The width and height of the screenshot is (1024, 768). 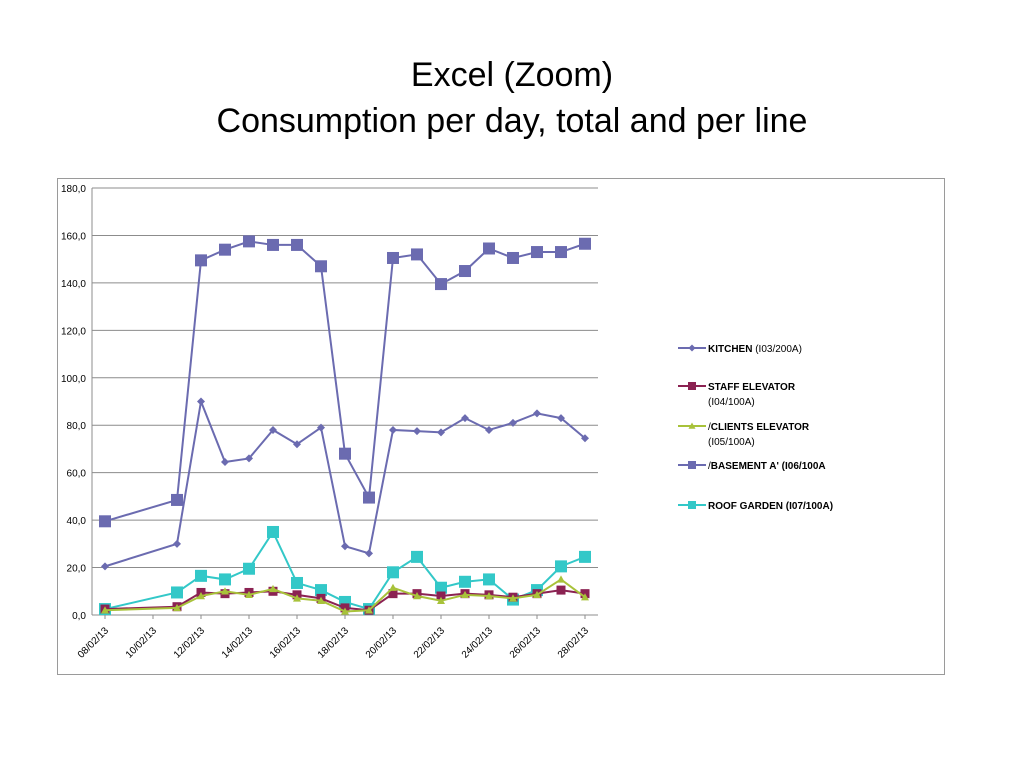 What do you see at coordinates (770, 506) in the screenshot?
I see `legend-label: ROOF GARDEN (I07/100A)` at bounding box center [770, 506].